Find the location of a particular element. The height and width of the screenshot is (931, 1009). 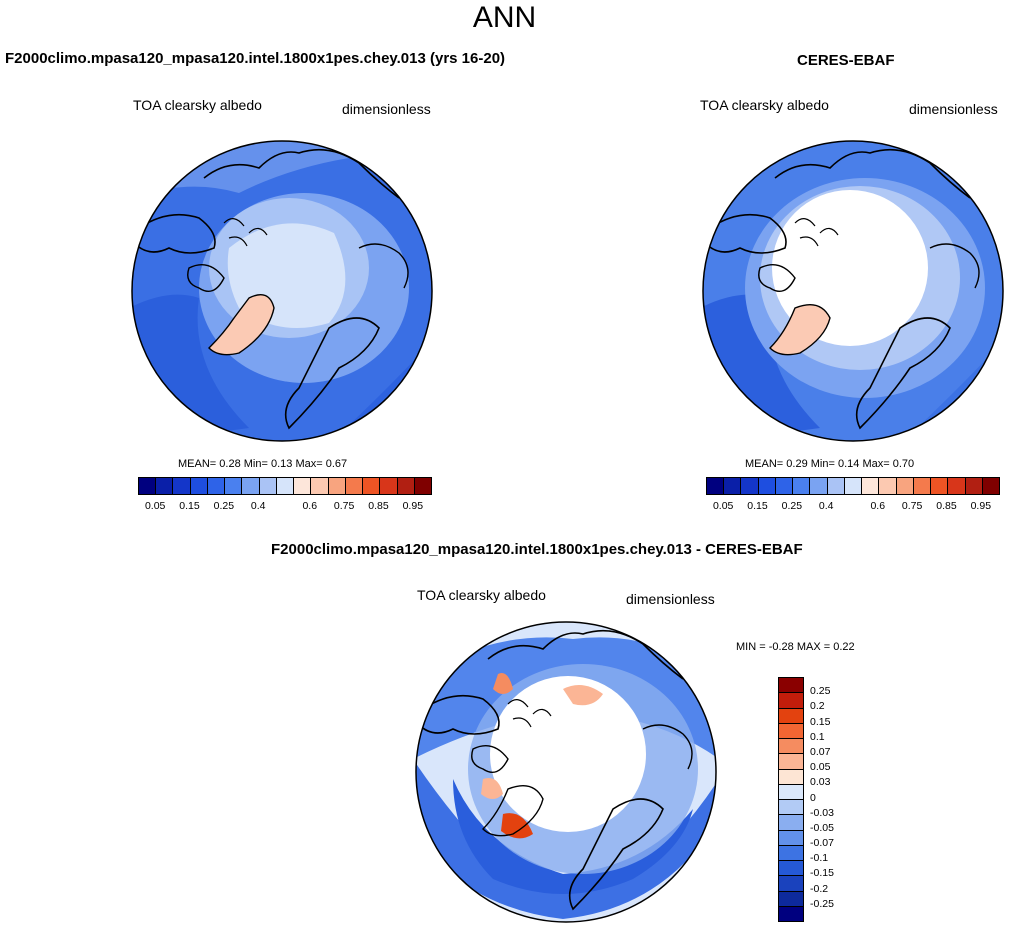

field-label-model: TOA clearsky albedo is located at coordinates (197, 105).